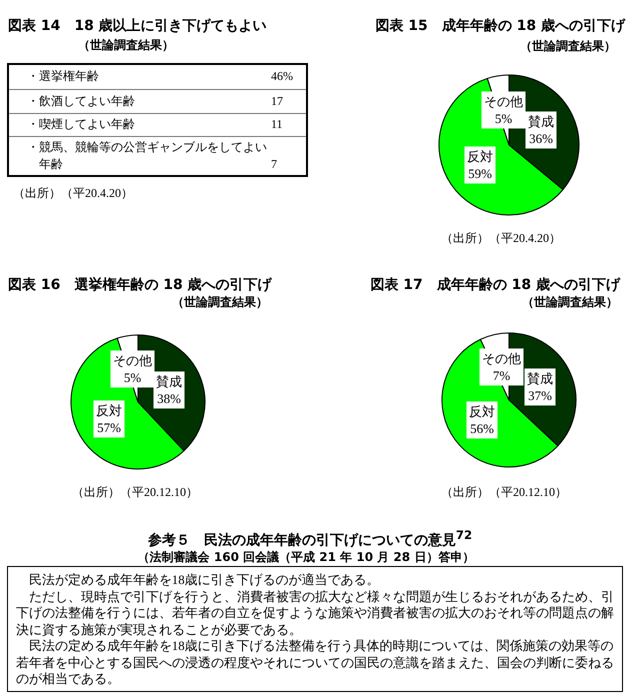  What do you see at coordinates (315, 663) in the screenshot?
I see `text: 民法の定める成年年齢を18歳に引き下げる法整備を行う具体的時期については、関係施策の効果等の若年者を中心とする国民への浸透の程度やそれについての国民の意識を踏まえた、国会の判断に委ねるのが相当である。` at bounding box center [315, 663].